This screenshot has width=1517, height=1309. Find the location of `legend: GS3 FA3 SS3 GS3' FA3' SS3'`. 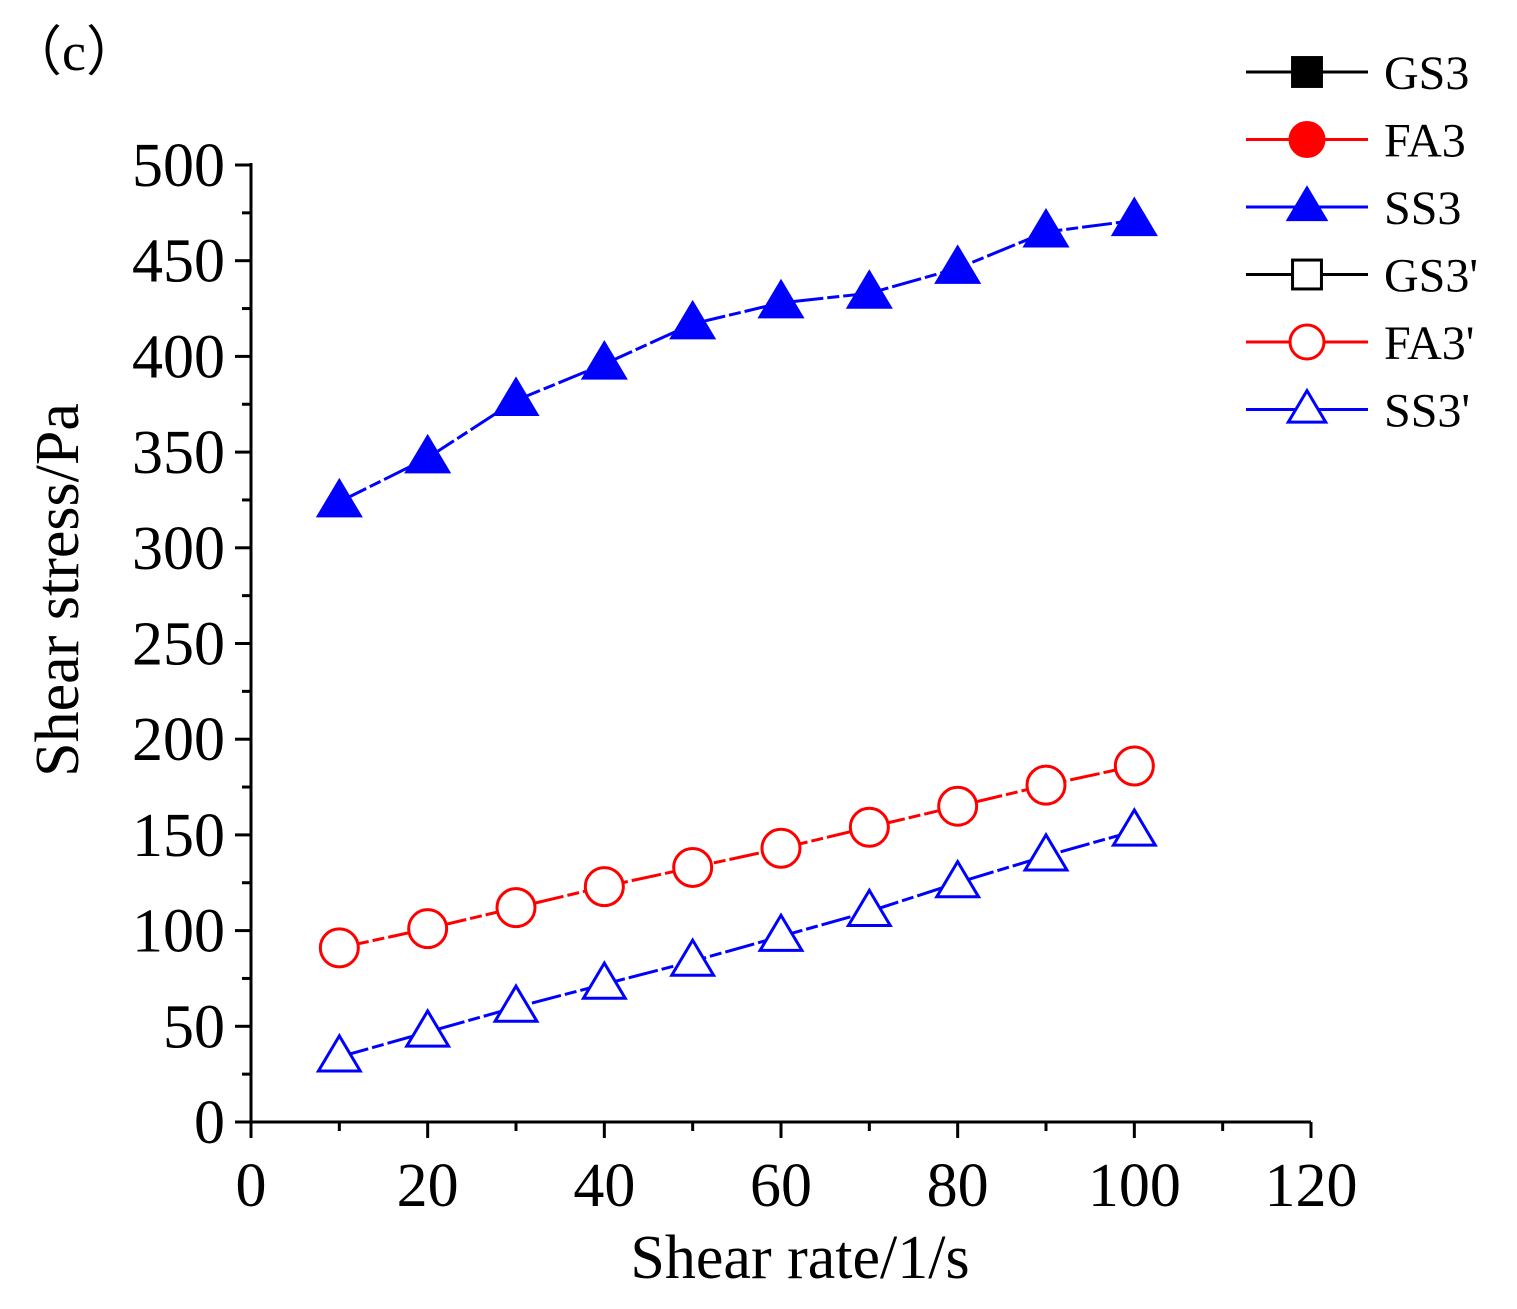

legend: GS3 FA3 SS3 GS3' FA3' SS3' is located at coordinates (1362, 242).